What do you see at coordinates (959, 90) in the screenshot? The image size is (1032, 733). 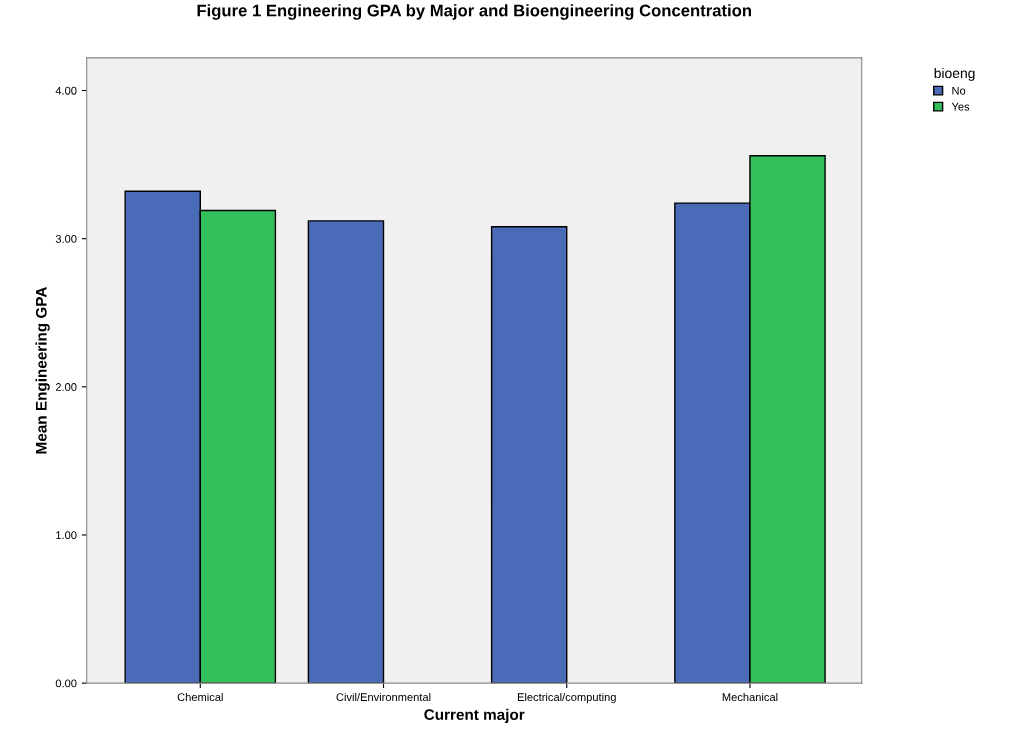 I see `legend-label: No` at bounding box center [959, 90].